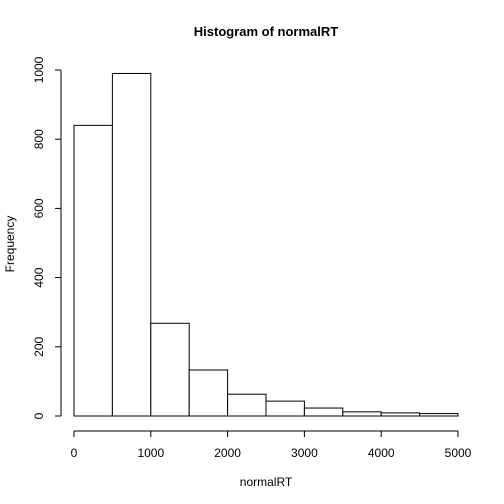  What do you see at coordinates (47, 237) in the screenshot?
I see `y-axis: 0 200 400 600 800 1000` at bounding box center [47, 237].